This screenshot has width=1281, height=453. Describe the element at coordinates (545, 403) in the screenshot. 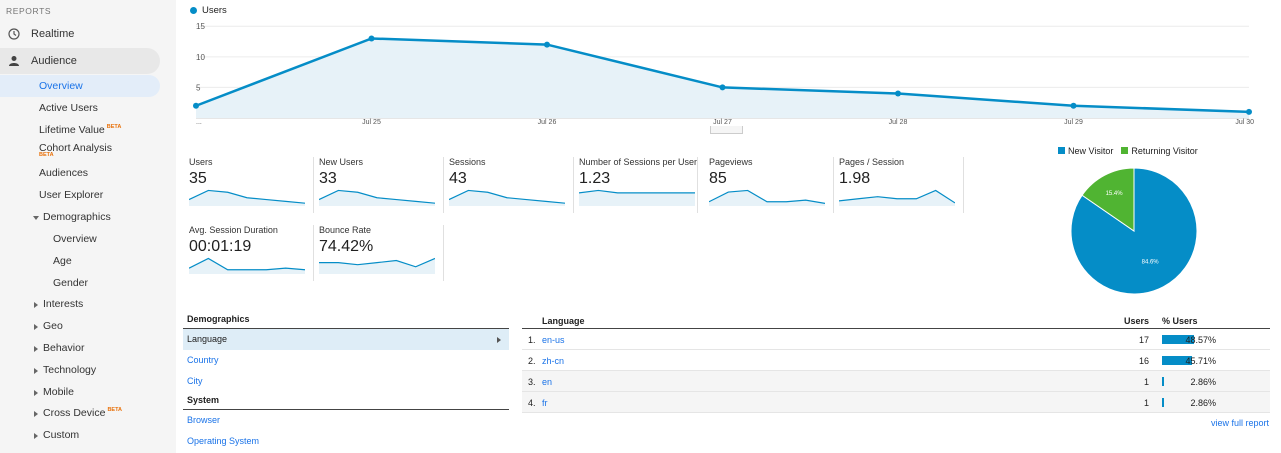

I see `language-link: fr` at that location.